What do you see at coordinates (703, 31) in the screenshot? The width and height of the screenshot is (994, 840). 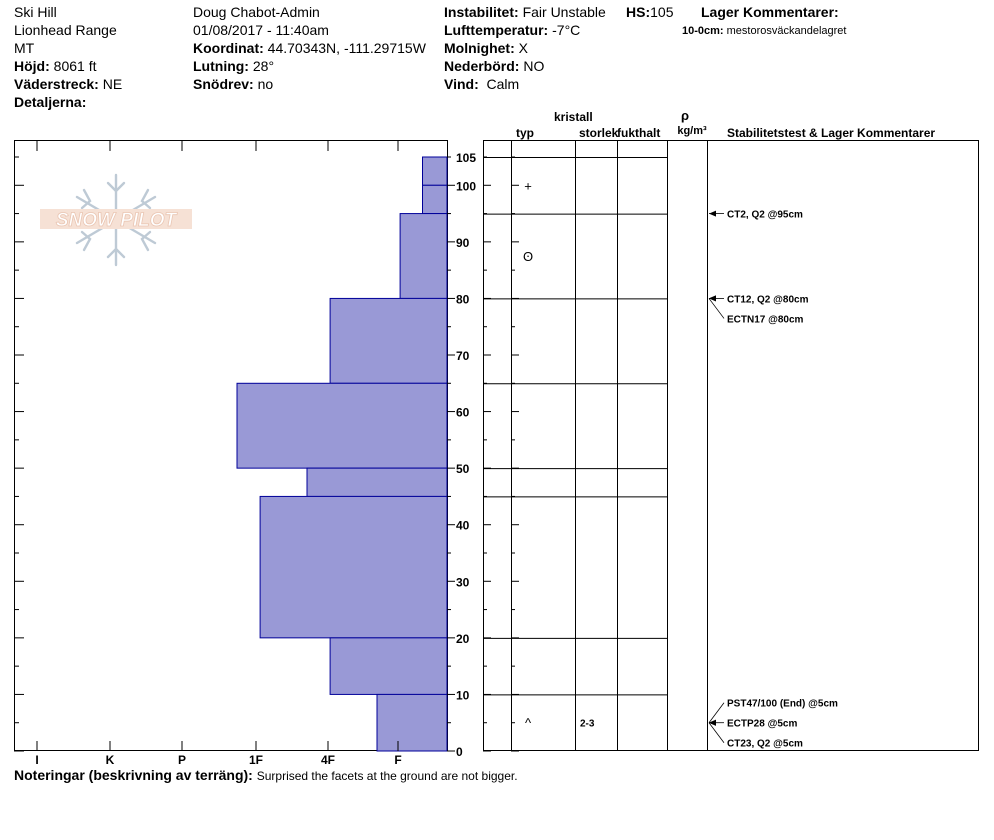 I see `layer-comment-depth: 10-0cm:` at bounding box center [703, 31].